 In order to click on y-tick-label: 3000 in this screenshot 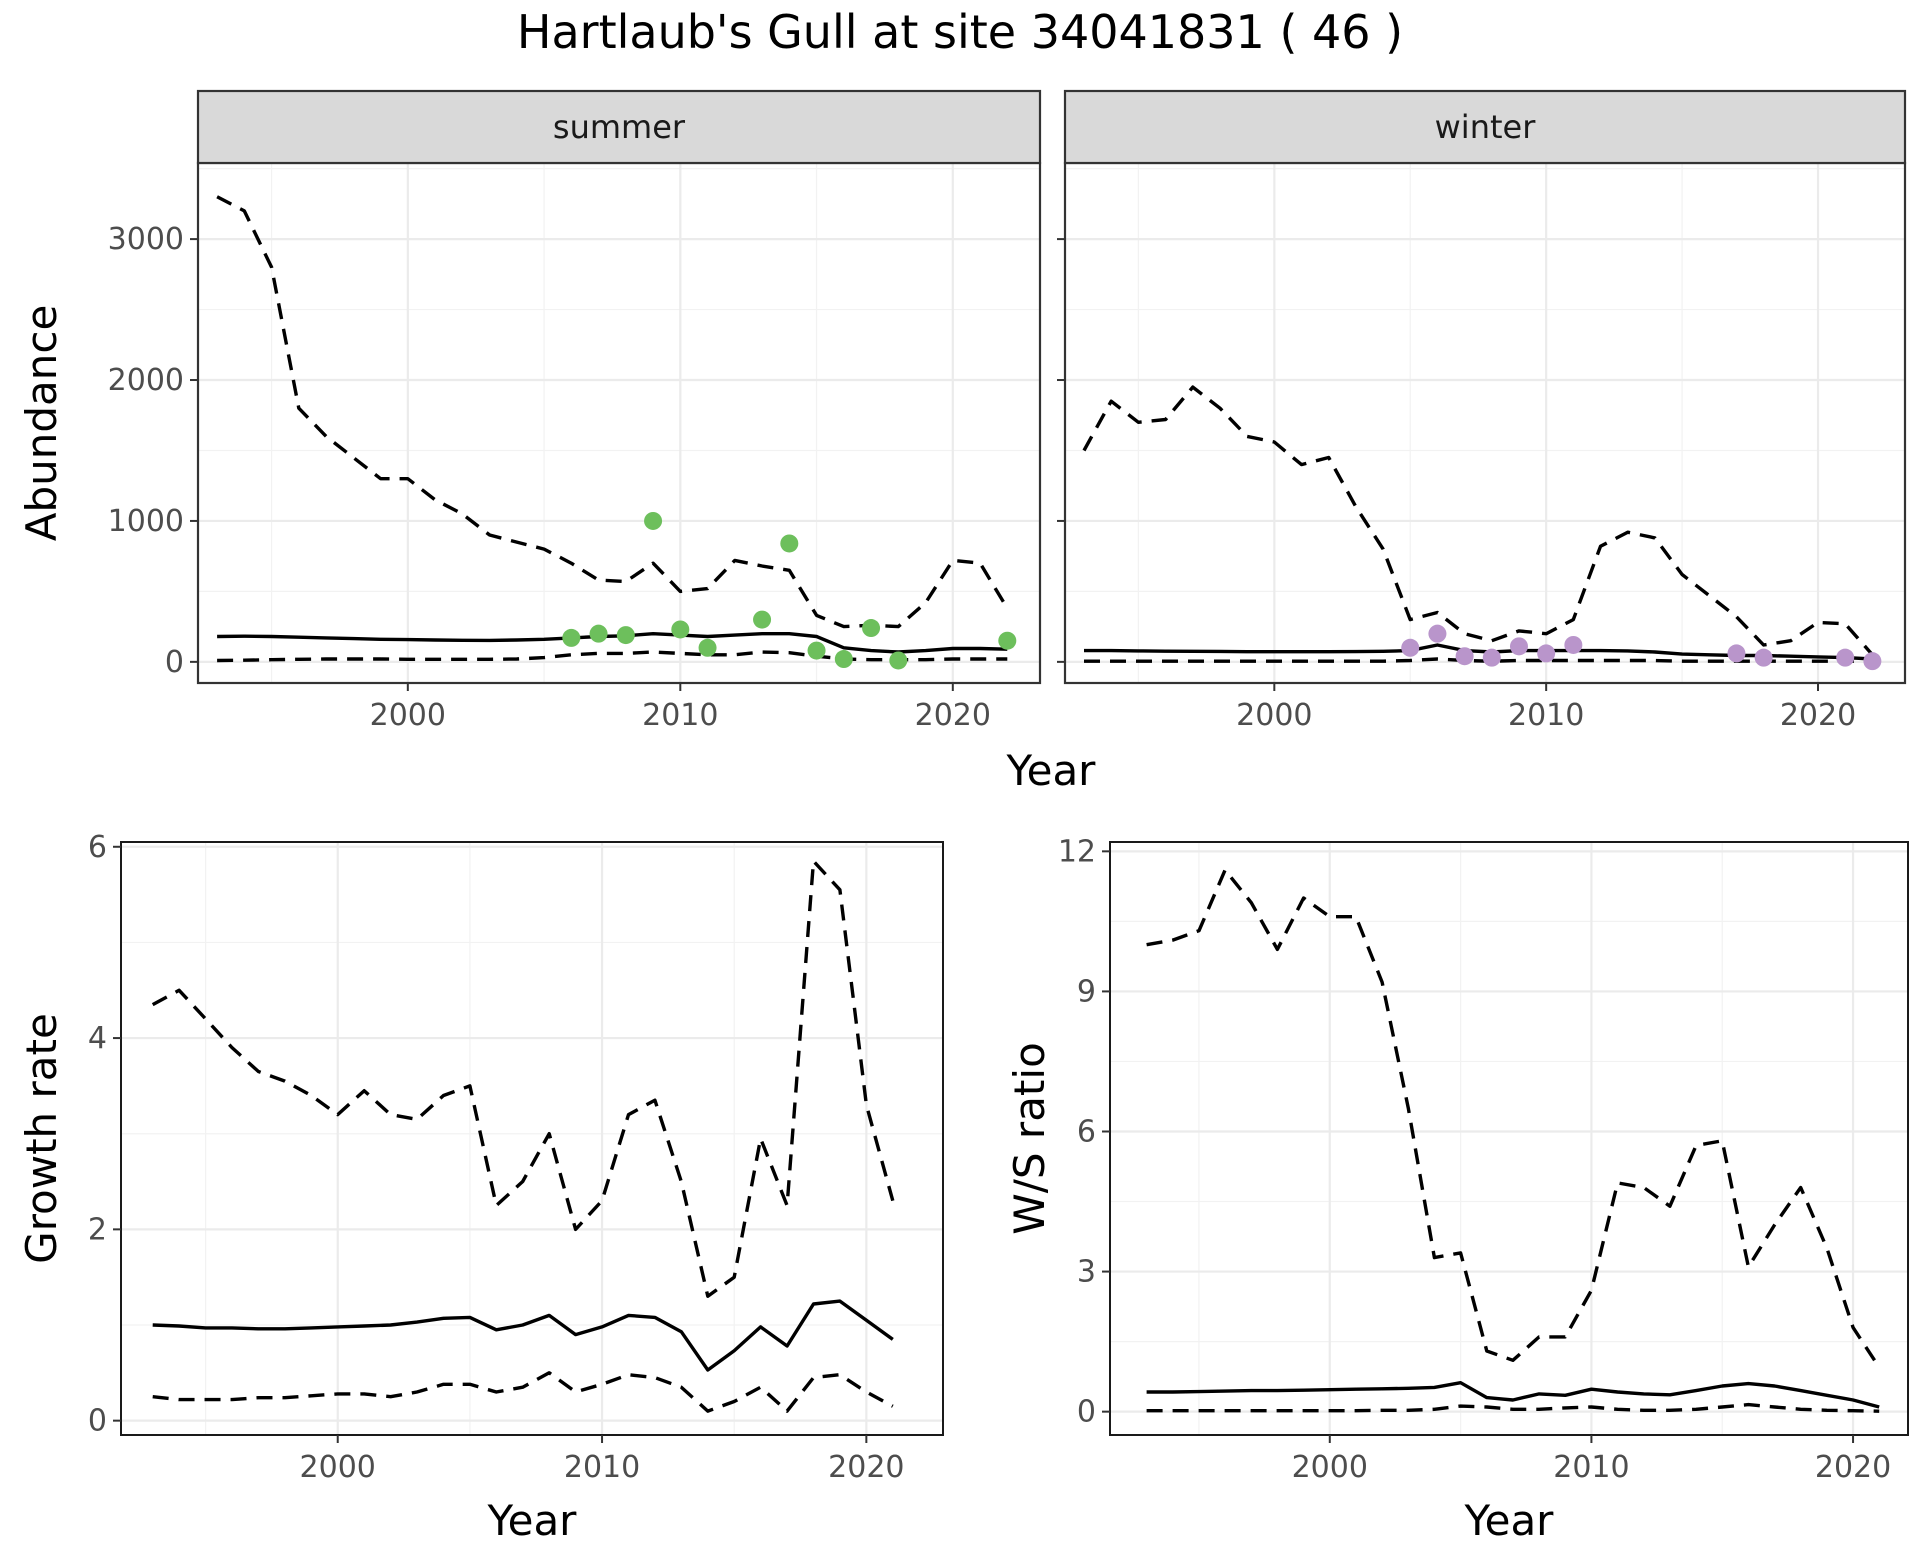, I will do `click(146, 239)`.